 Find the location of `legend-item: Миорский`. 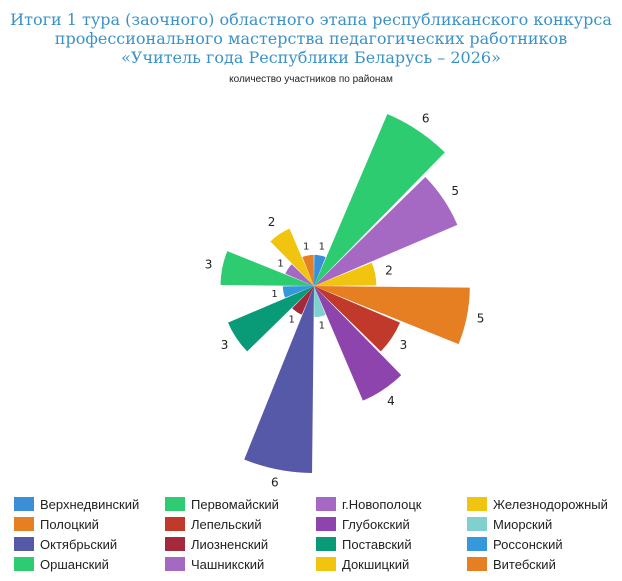

legend-item: Миорский is located at coordinates (509, 524).